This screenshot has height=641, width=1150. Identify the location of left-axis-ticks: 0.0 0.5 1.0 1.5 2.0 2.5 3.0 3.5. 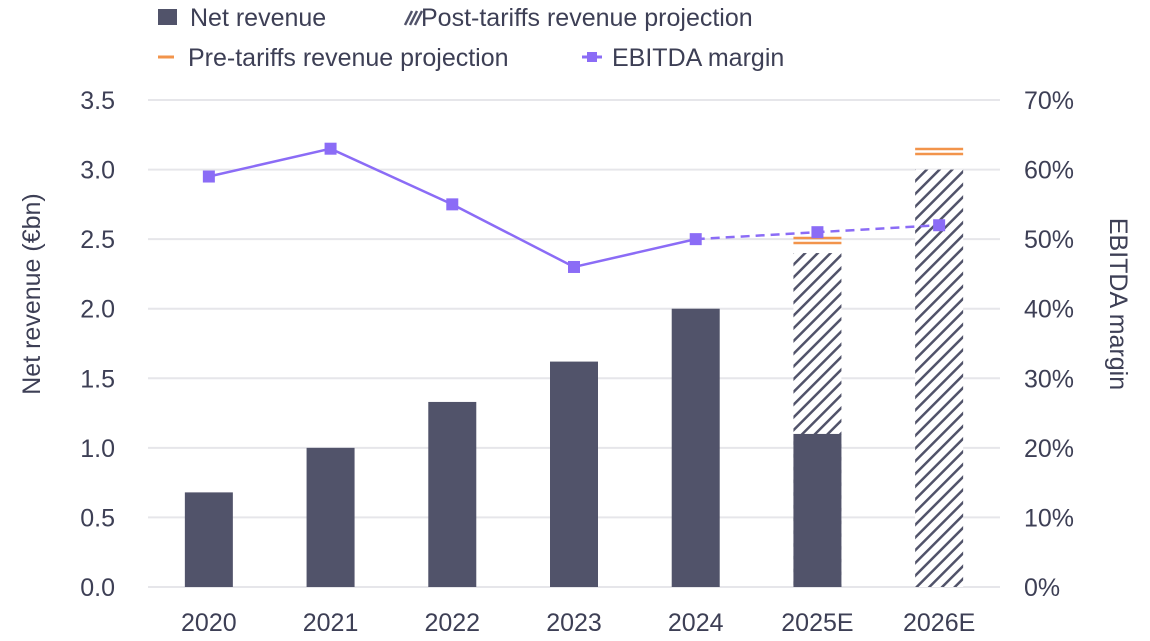
(97, 344).